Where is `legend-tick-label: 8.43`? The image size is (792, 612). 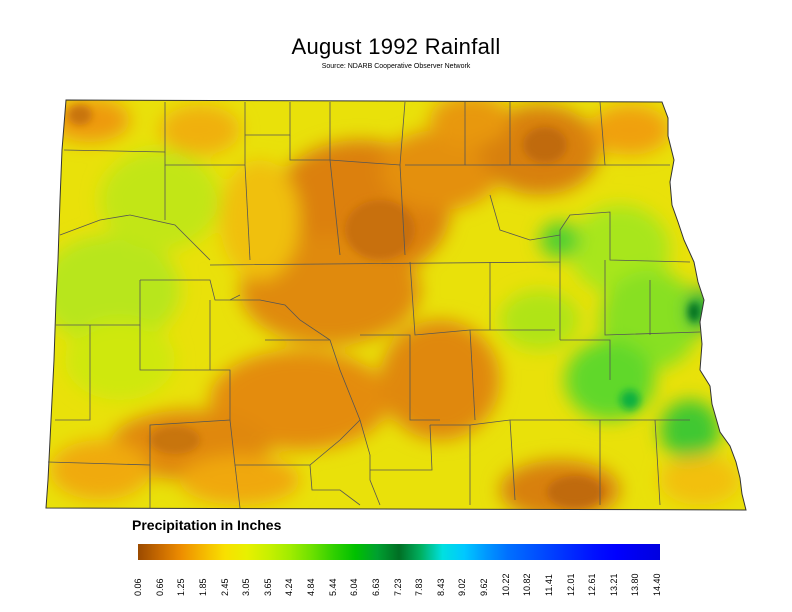
legend-tick-label: 8.43 is located at coordinates (440, 587).